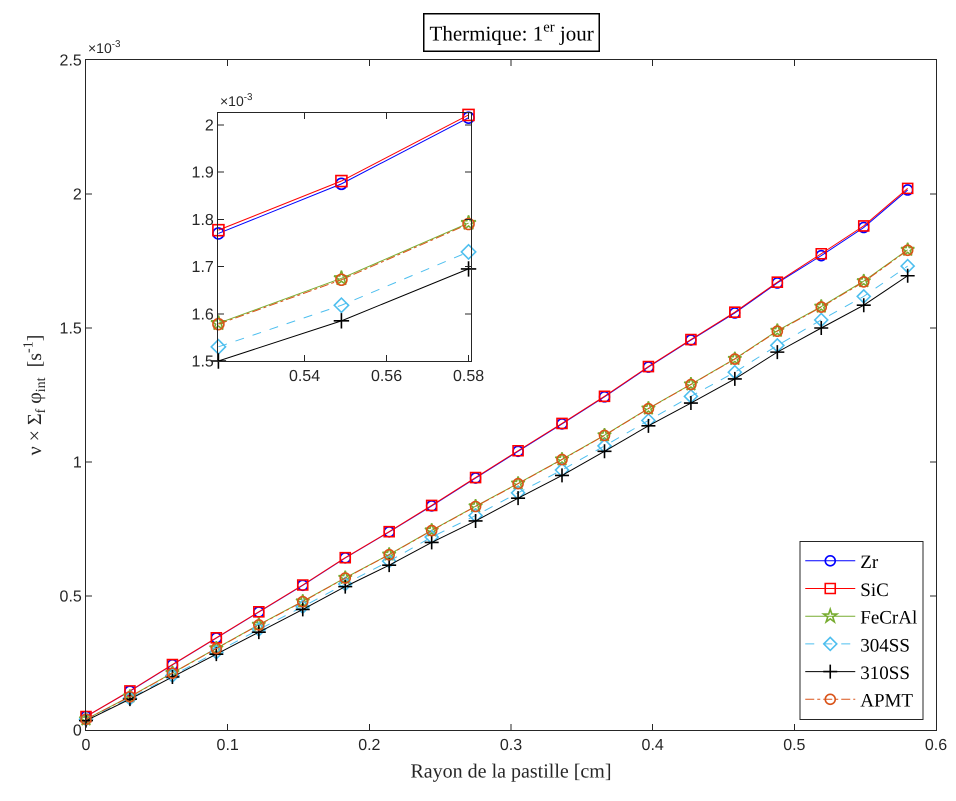  What do you see at coordinates (874, 590) in the screenshot?
I see `legend-label: SiC` at bounding box center [874, 590].